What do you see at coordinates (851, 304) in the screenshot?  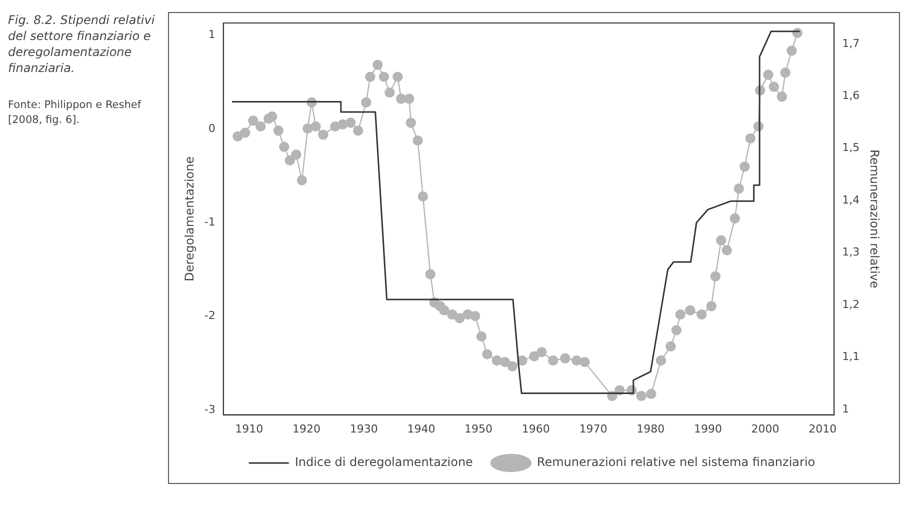 I see `y2-tick-label: 1,2` at bounding box center [851, 304].